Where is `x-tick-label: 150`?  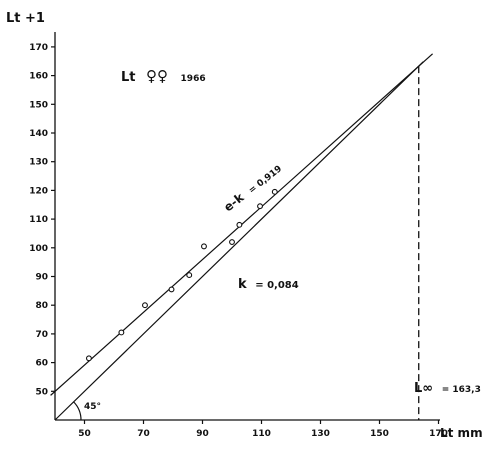 x-tick-label: 150 is located at coordinates (379, 434).